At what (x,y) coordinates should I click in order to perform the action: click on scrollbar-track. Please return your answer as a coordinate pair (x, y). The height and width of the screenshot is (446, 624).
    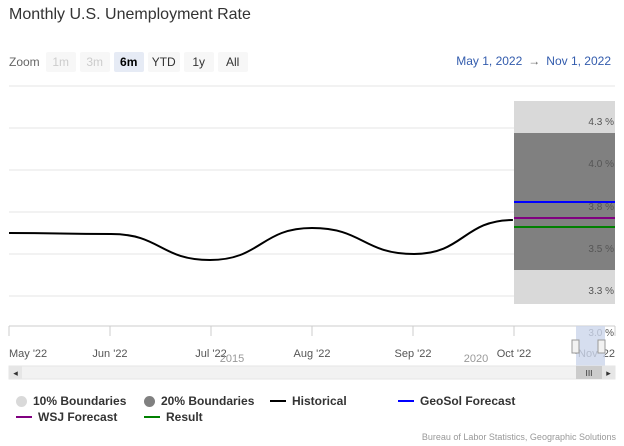
    Looking at the image, I should click on (312, 372).